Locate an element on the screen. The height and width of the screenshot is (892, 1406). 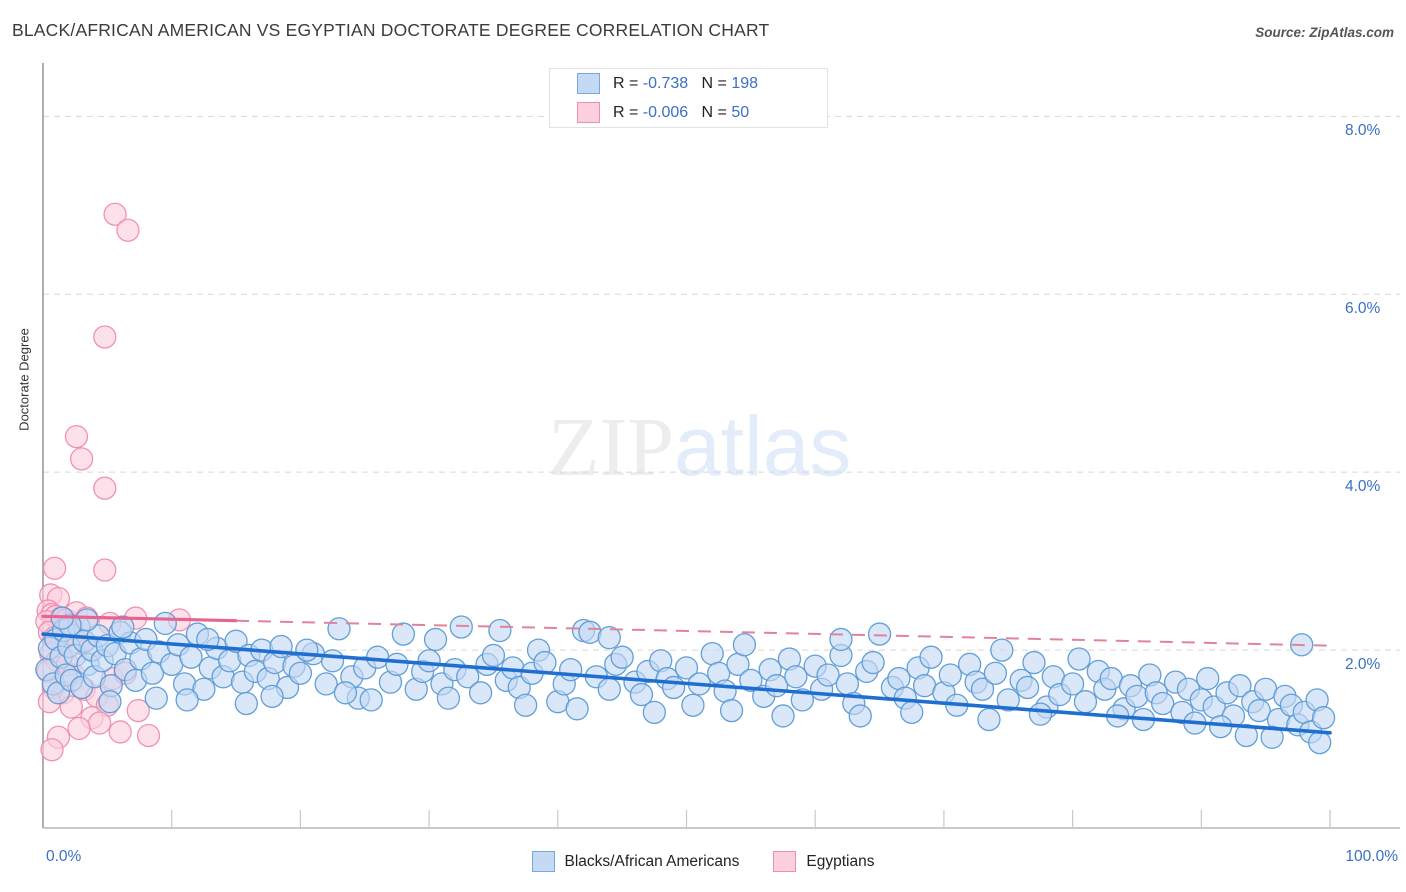
legend-label-blue: Blacks/African Americans is located at coordinates (652, 861).